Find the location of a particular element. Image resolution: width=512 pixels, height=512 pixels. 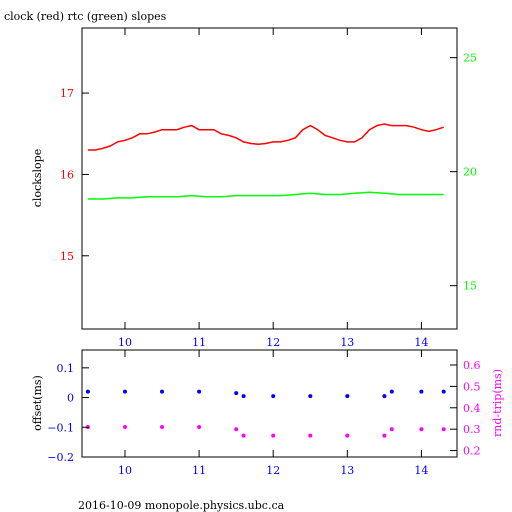

x-tick-label-1-3: 13 is located at coordinates (347, 470).